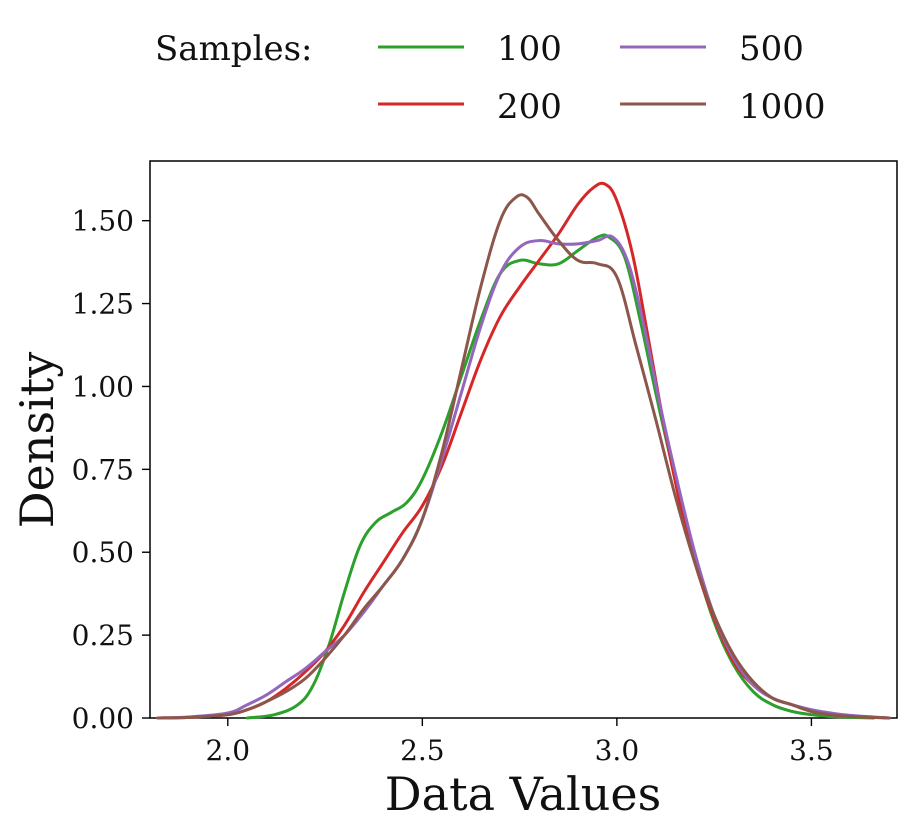 The height and width of the screenshot is (835, 913). Describe the element at coordinates (103, 635) in the screenshot. I see `y-tick-label-0.25: 0.25` at that location.